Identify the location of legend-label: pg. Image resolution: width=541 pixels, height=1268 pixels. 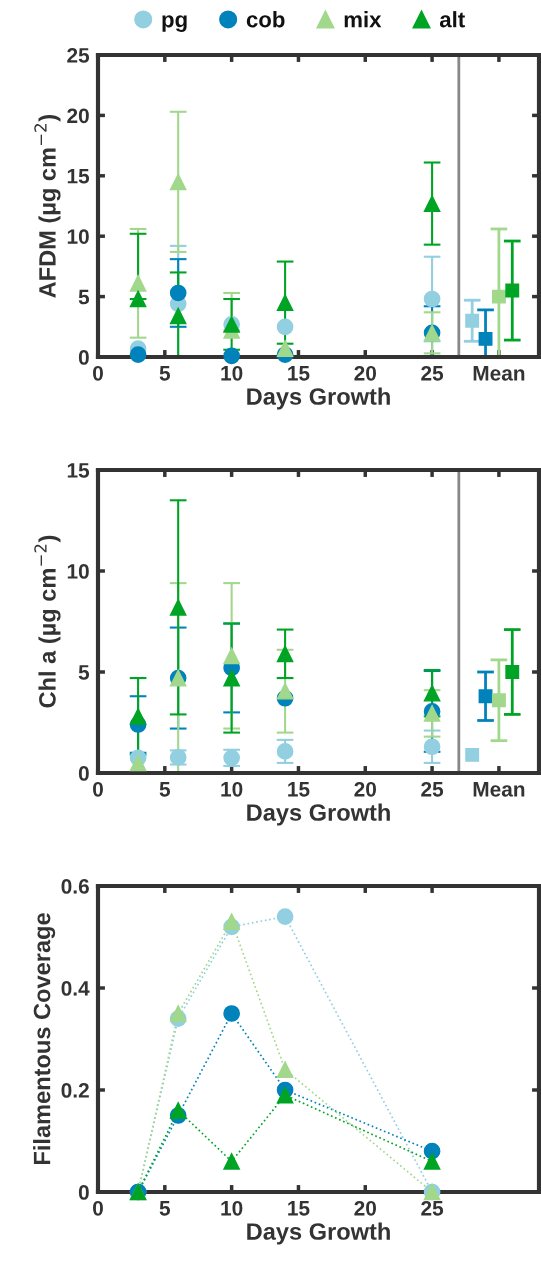
(174, 23).